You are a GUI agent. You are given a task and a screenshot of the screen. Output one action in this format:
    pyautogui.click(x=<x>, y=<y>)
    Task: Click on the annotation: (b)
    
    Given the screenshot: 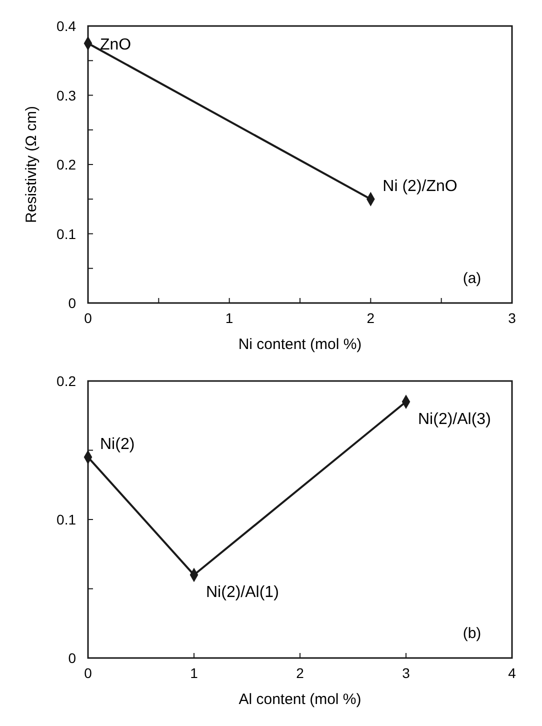 What is the action you would take?
    pyautogui.click(x=472, y=633)
    